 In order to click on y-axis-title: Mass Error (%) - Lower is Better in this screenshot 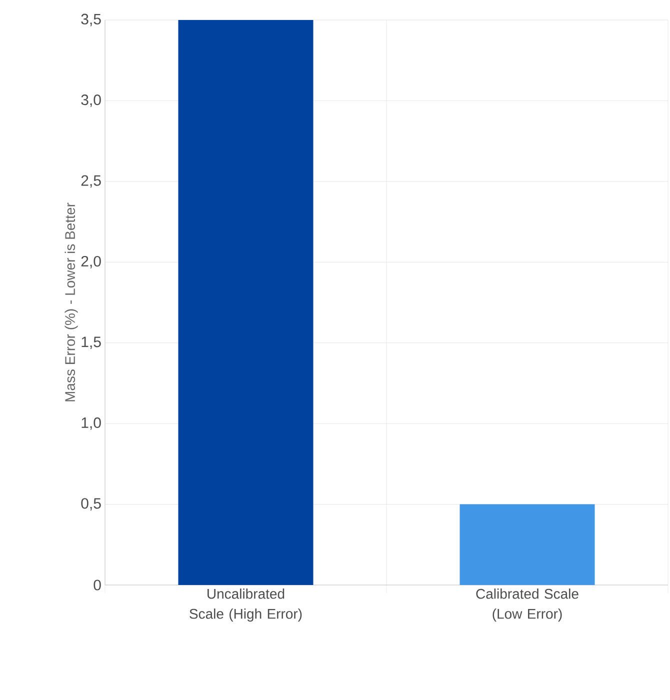, I will do `click(71, 302)`.